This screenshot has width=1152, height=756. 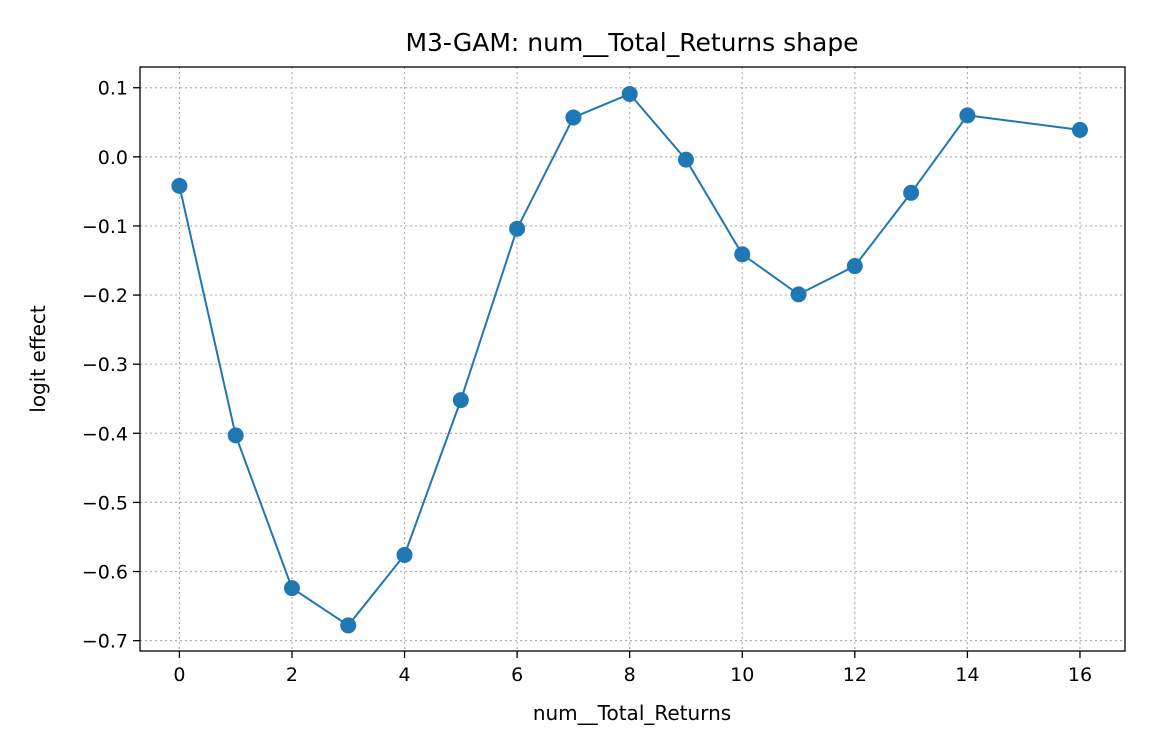 I want to click on y-tick-label: −0.5, so click(x=105, y=503).